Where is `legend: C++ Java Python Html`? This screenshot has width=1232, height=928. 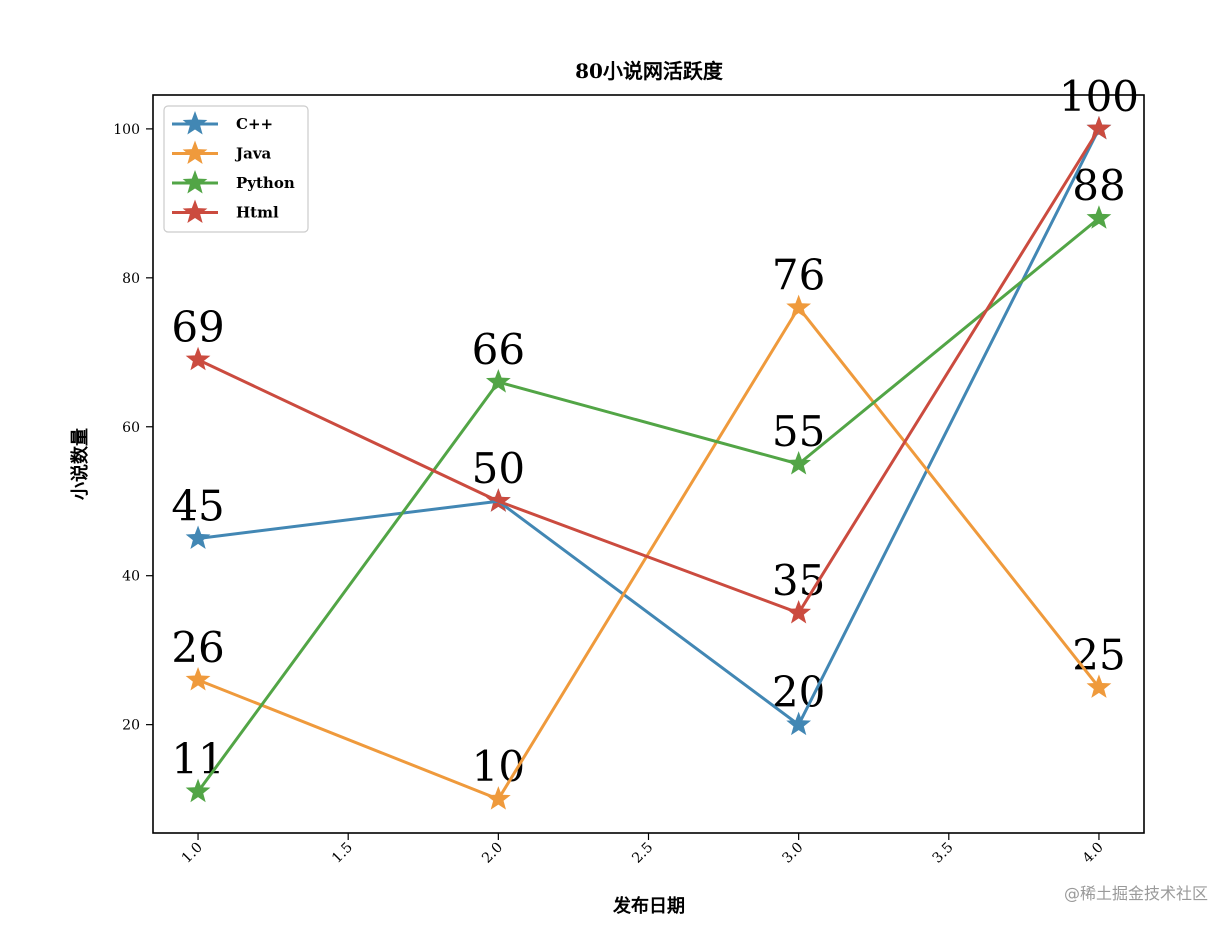
legend: C++ Java Python Html is located at coordinates (236, 169).